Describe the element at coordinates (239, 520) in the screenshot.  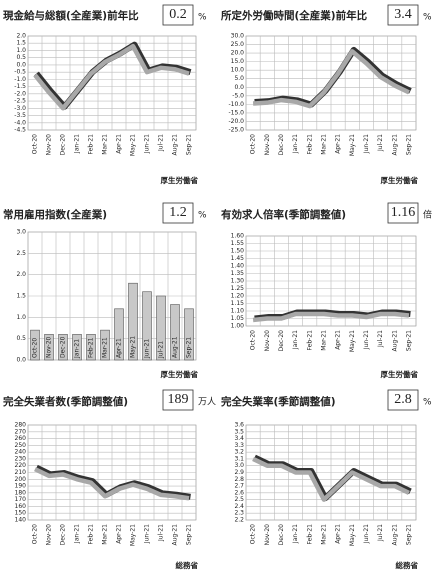
I see `y-tick-label: 2.2` at that location.